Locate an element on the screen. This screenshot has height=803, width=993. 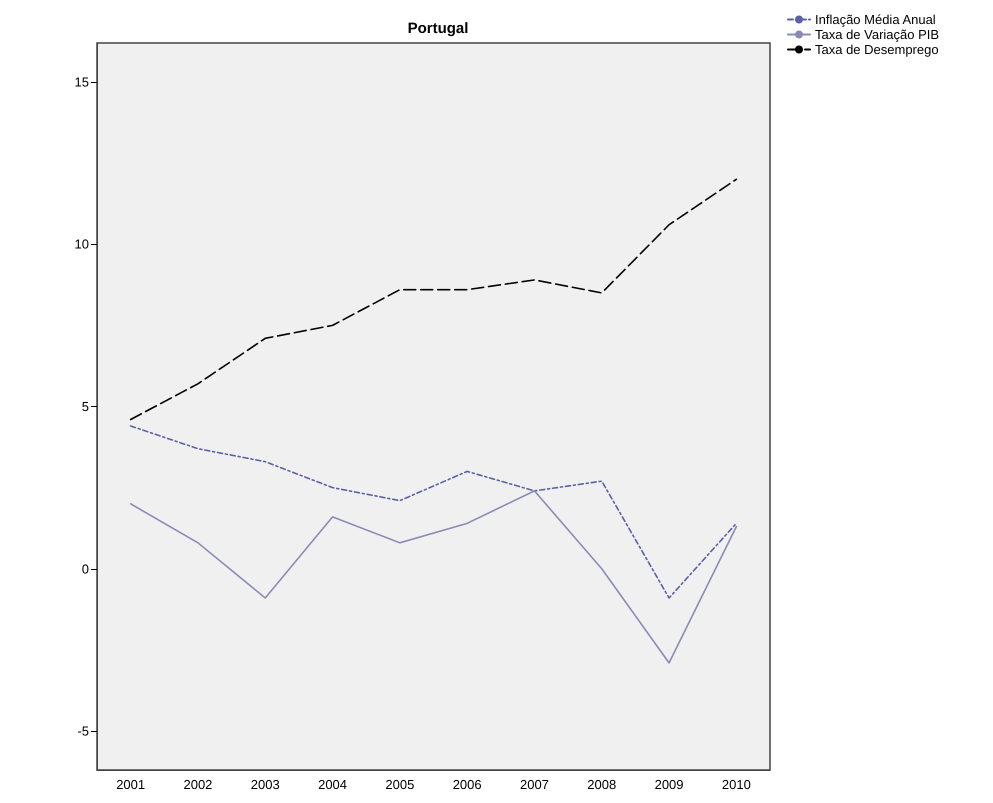
x-tick-label: 2004 is located at coordinates (333, 784).